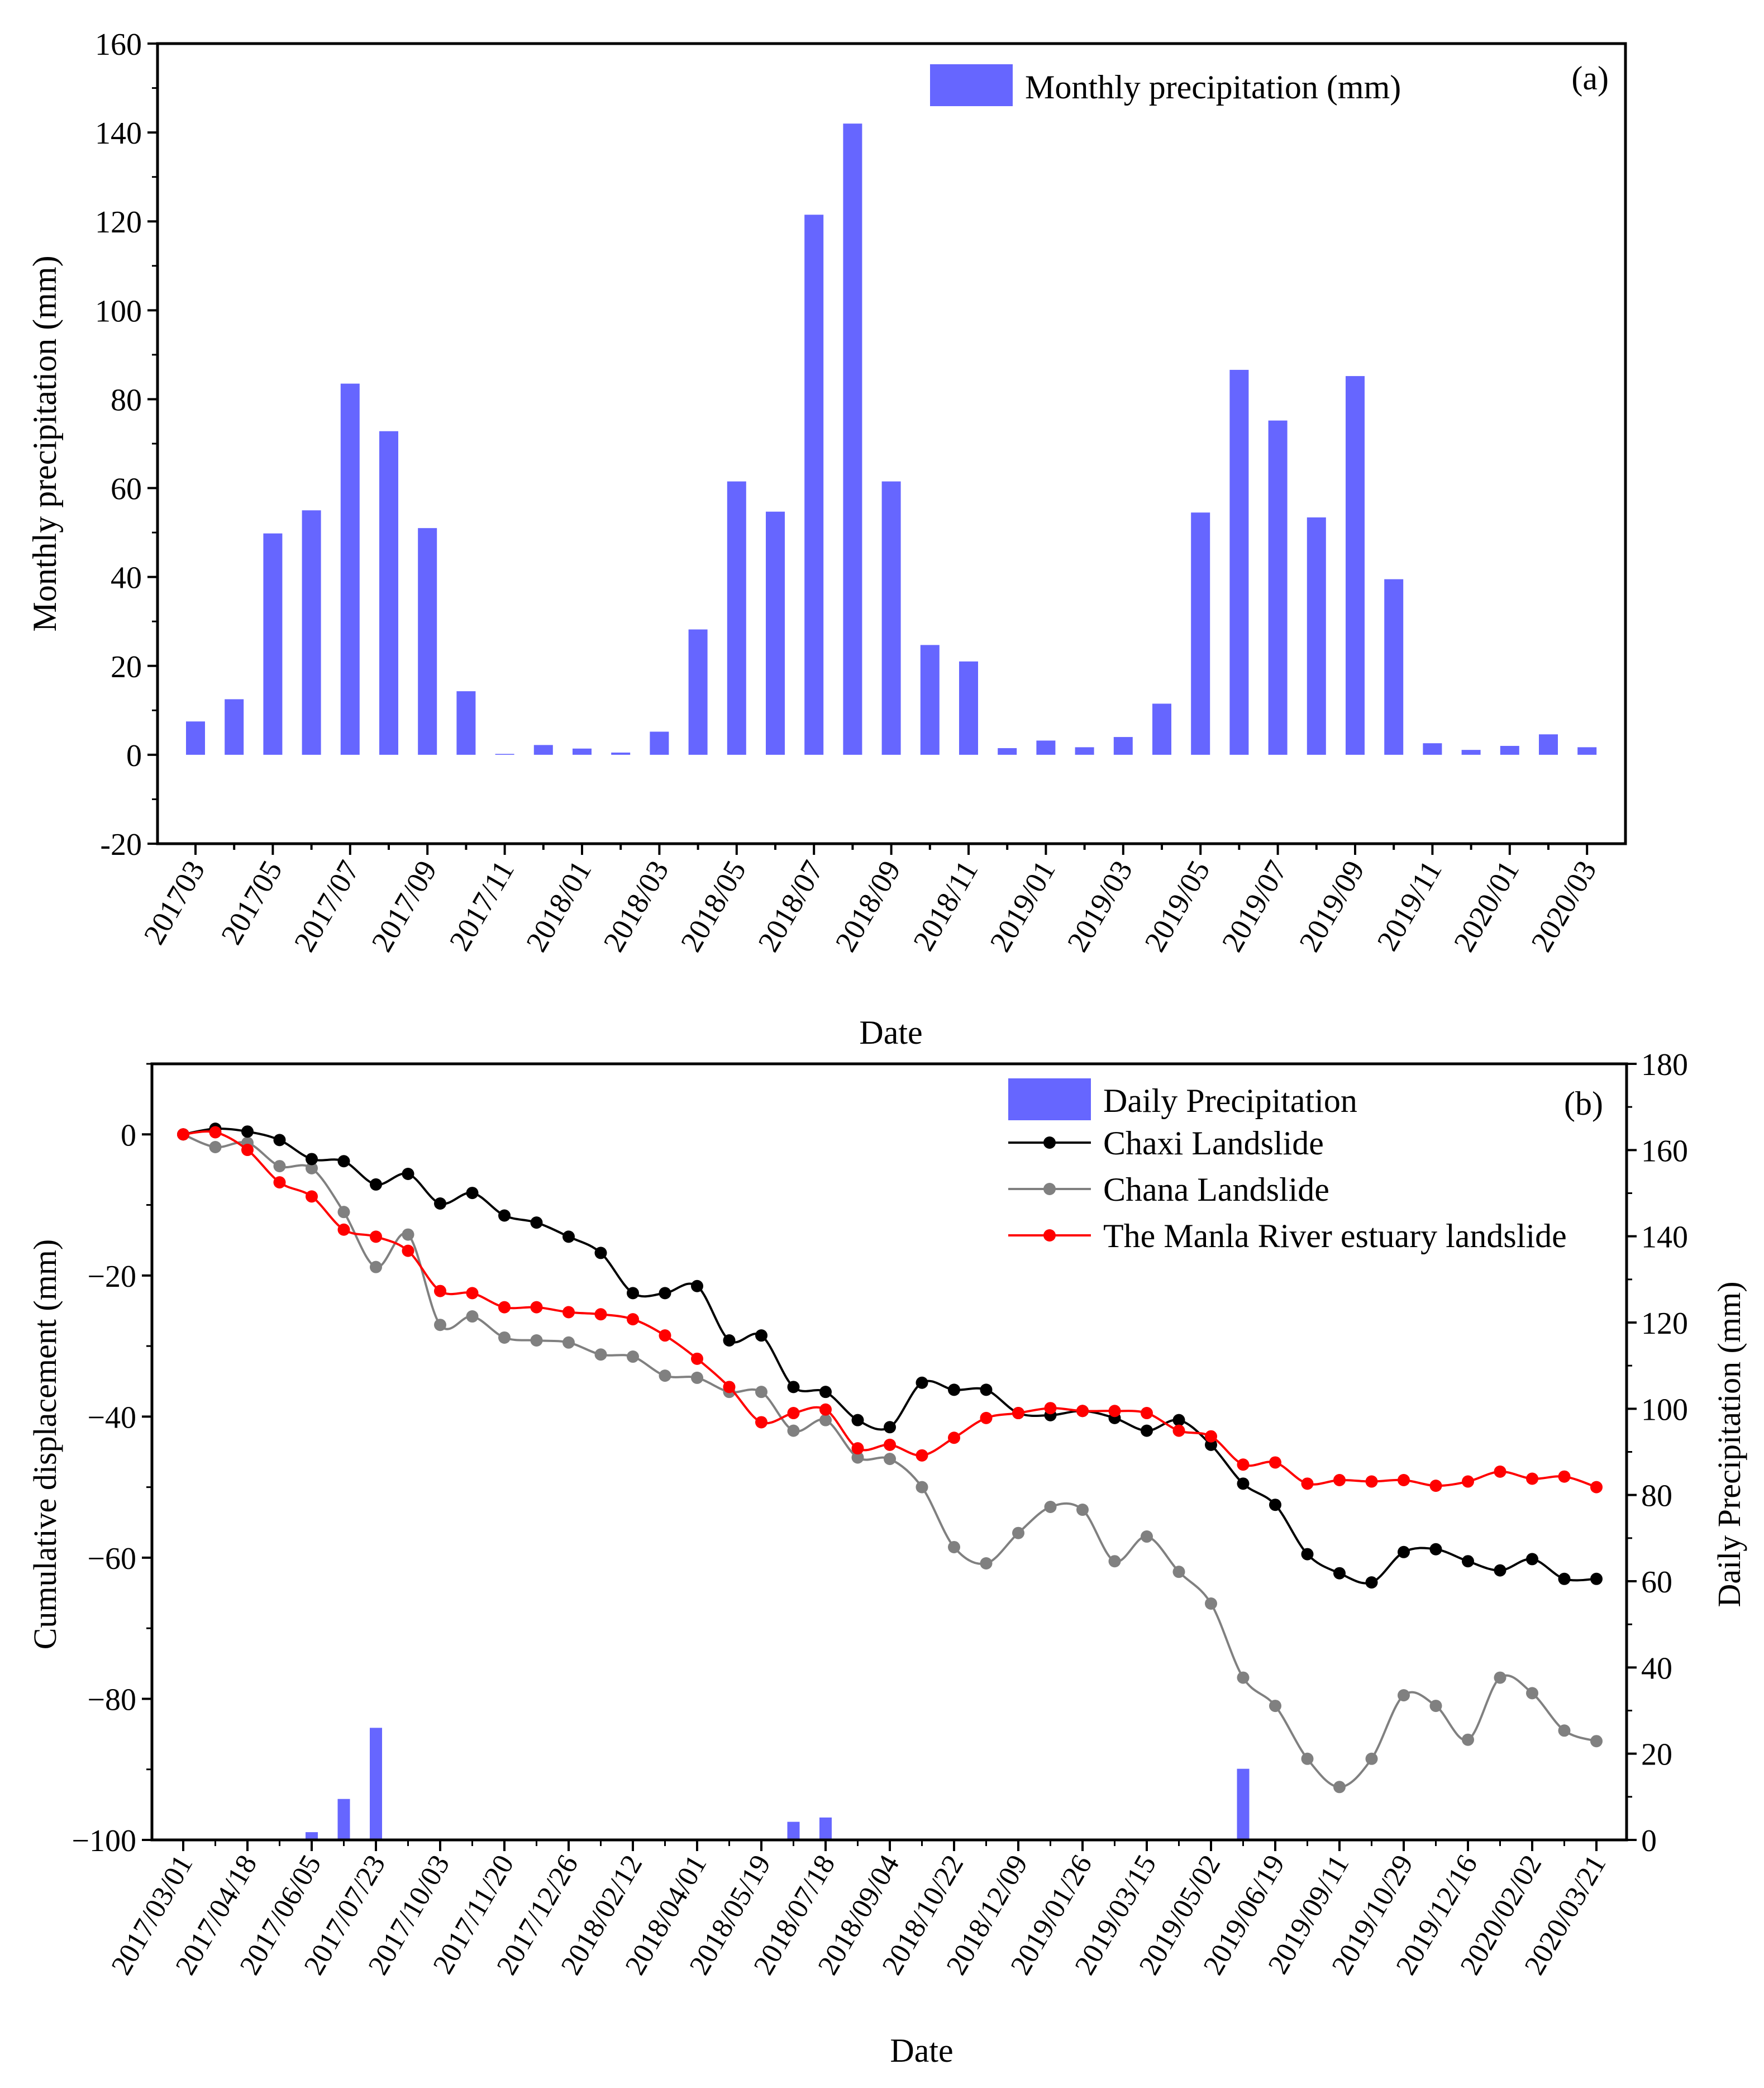 The width and height of the screenshot is (1764, 2088). Describe the element at coordinates (1049, 1189) in the screenshot. I see `legend-marker-chana` at that location.